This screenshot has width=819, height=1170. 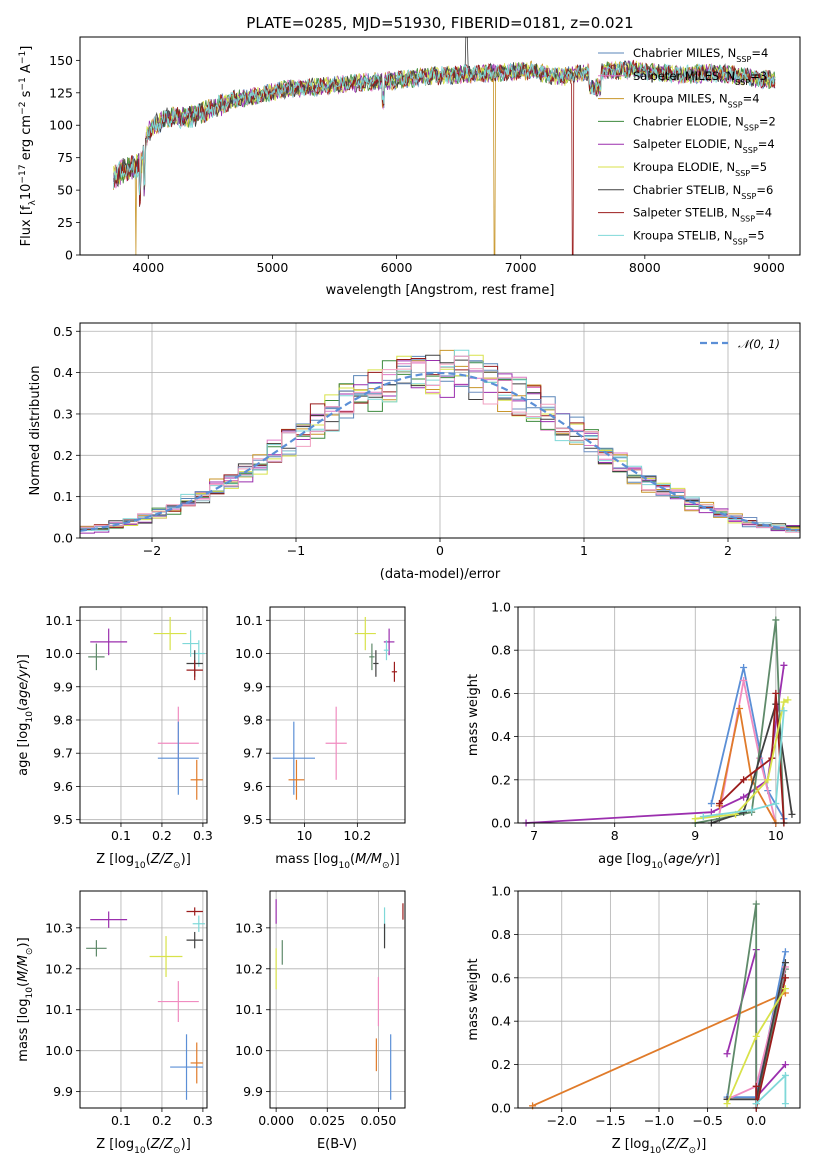 What do you see at coordinates (63, 331) in the screenshot?
I see `residuals-ytick-label: 0.5` at bounding box center [63, 331].